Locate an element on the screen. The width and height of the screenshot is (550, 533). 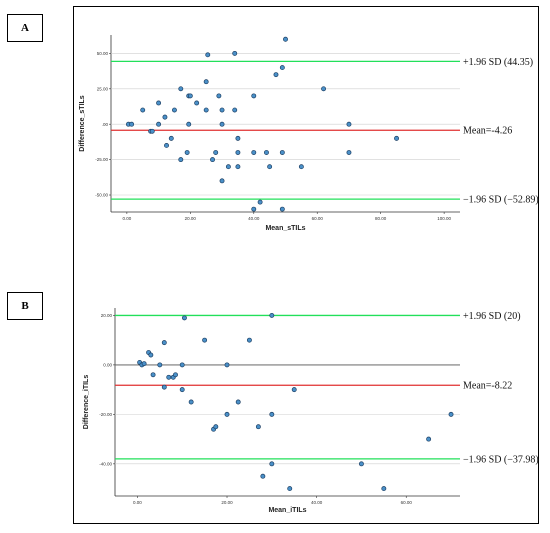
y-tick-label: -20.00 is located at coordinates (105, 414).